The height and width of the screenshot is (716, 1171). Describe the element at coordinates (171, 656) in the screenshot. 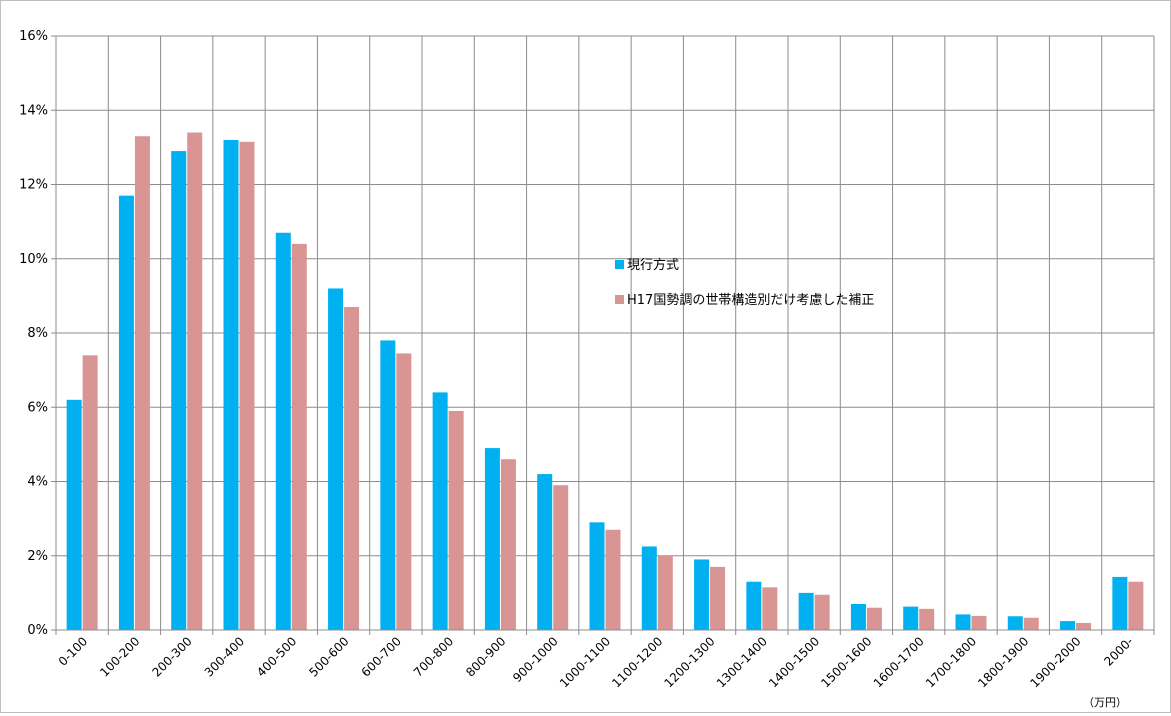

I see `x-tick-label: 200-300` at that location.